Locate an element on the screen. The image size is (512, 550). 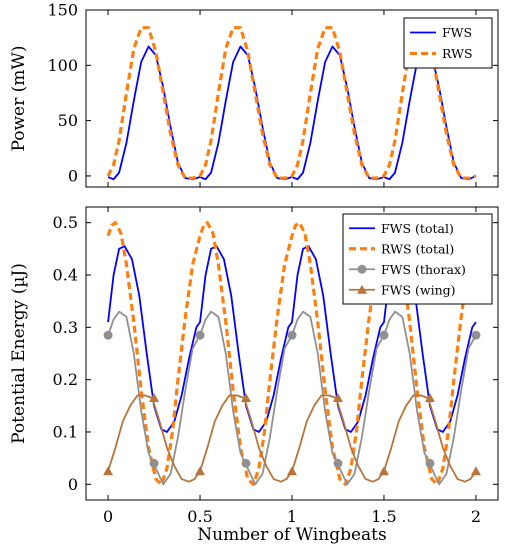
energy-y-tick-label: 0 is located at coordinates (73, 484).